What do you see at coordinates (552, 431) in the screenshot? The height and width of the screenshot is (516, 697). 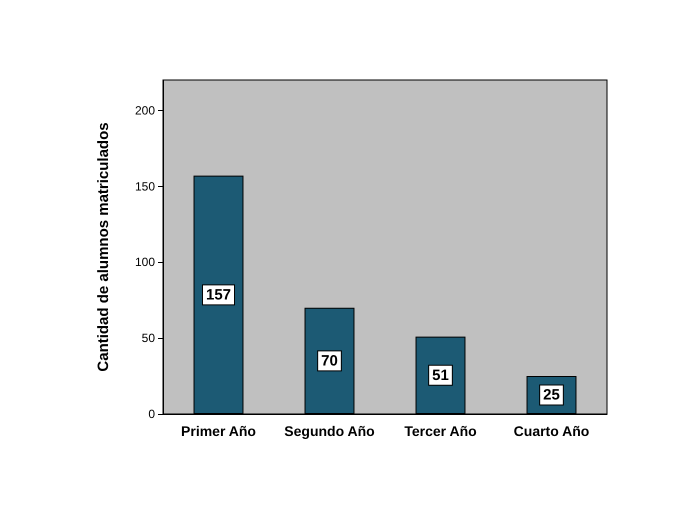 I see `x-tick-label: Cuarto Año` at bounding box center [552, 431].